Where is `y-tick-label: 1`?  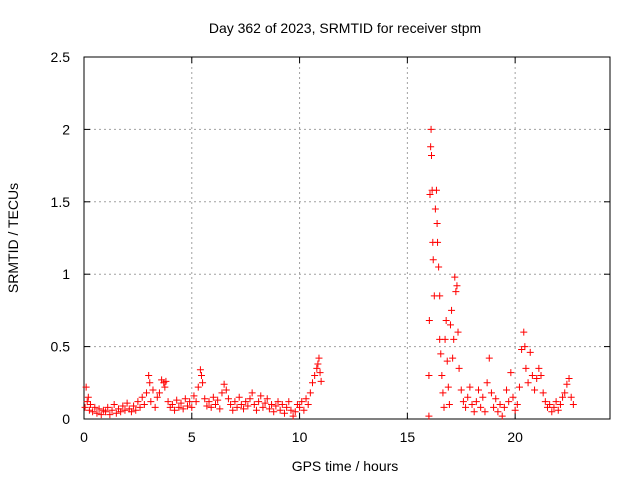
y-tick-label: 1 is located at coordinates (66, 274).